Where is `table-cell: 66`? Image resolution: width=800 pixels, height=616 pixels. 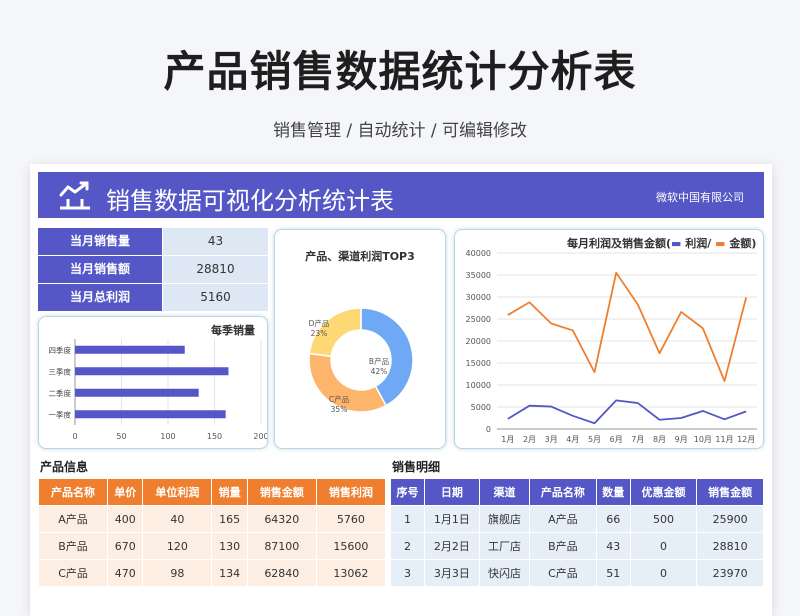 table-cell: 66 is located at coordinates (613, 519).